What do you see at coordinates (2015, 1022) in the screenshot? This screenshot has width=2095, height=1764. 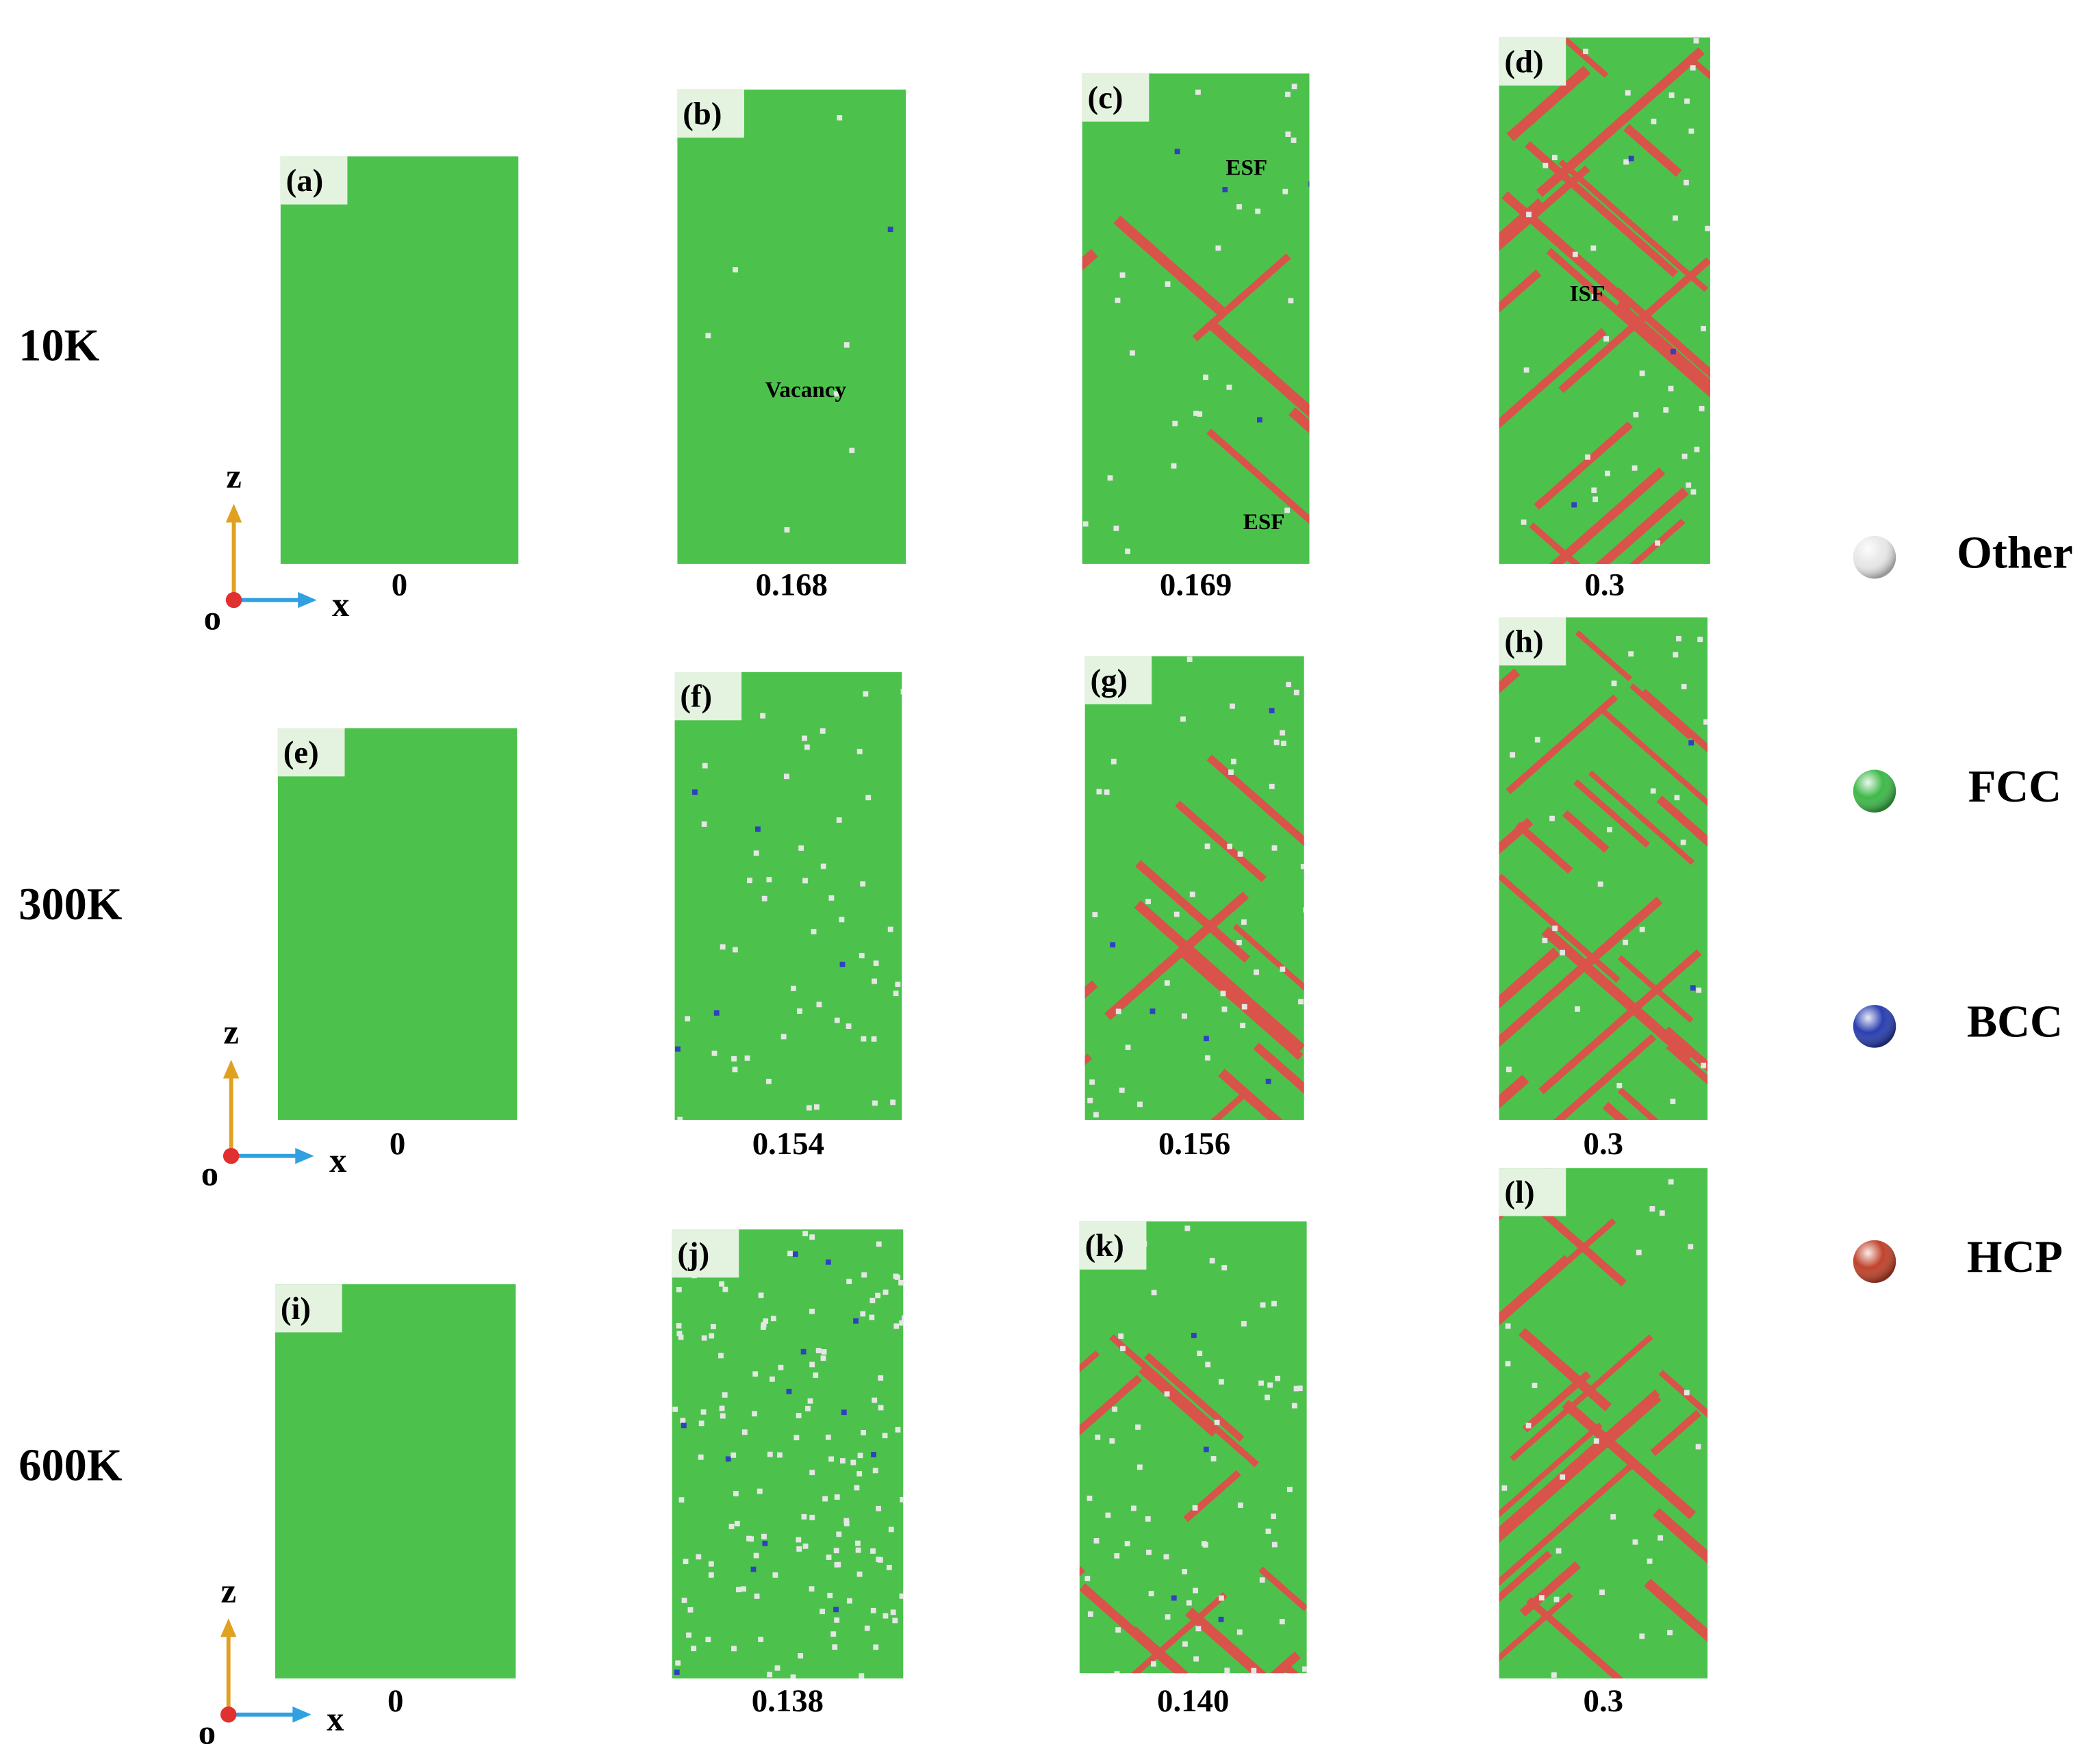 I see `legend-label: BCC` at bounding box center [2015, 1022].